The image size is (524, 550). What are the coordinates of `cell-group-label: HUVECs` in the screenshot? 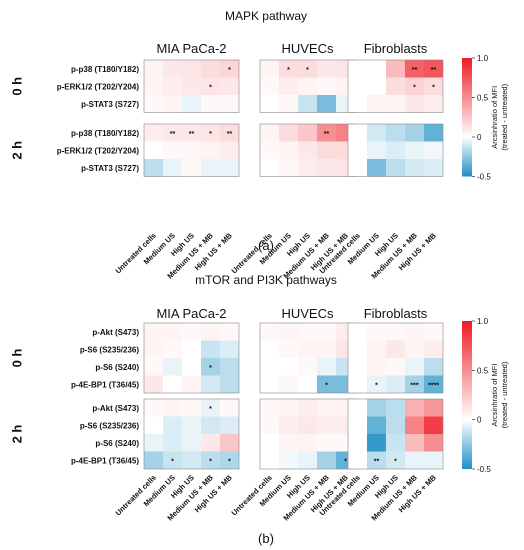 It's located at (307, 313).